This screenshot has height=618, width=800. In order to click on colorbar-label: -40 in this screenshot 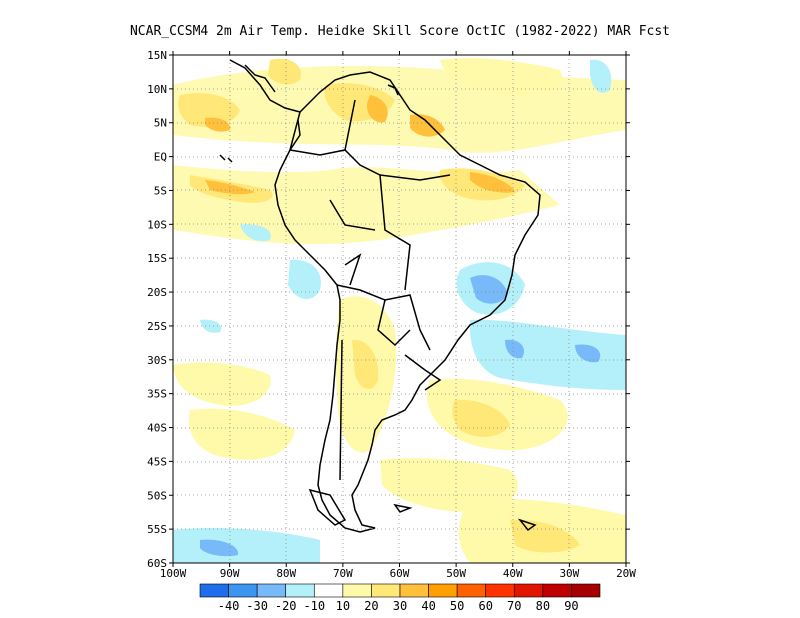, I will do `click(229, 606)`.